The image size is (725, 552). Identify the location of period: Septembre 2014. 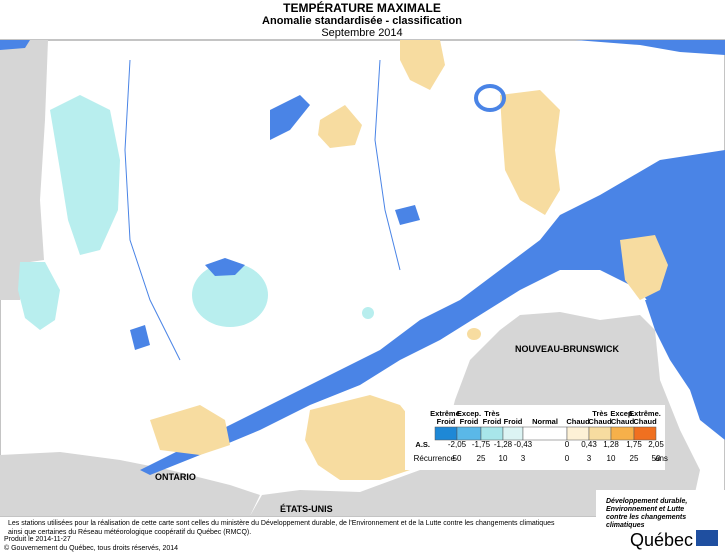
(361, 33).